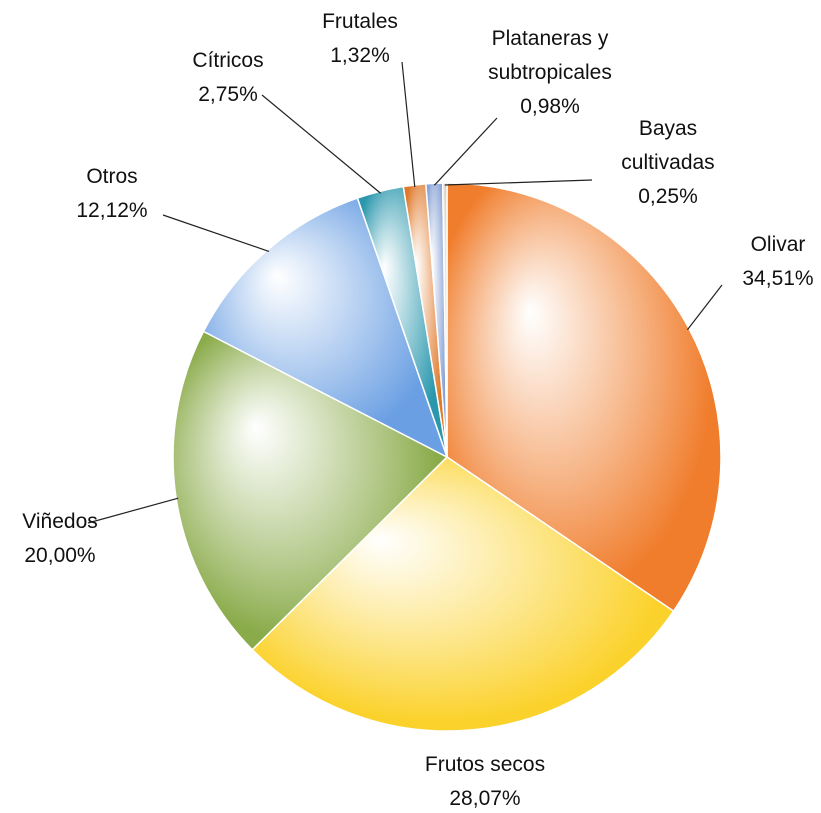 The width and height of the screenshot is (821, 813). What do you see at coordinates (228, 60) in the screenshot?
I see `category-label: Cítricos` at bounding box center [228, 60].